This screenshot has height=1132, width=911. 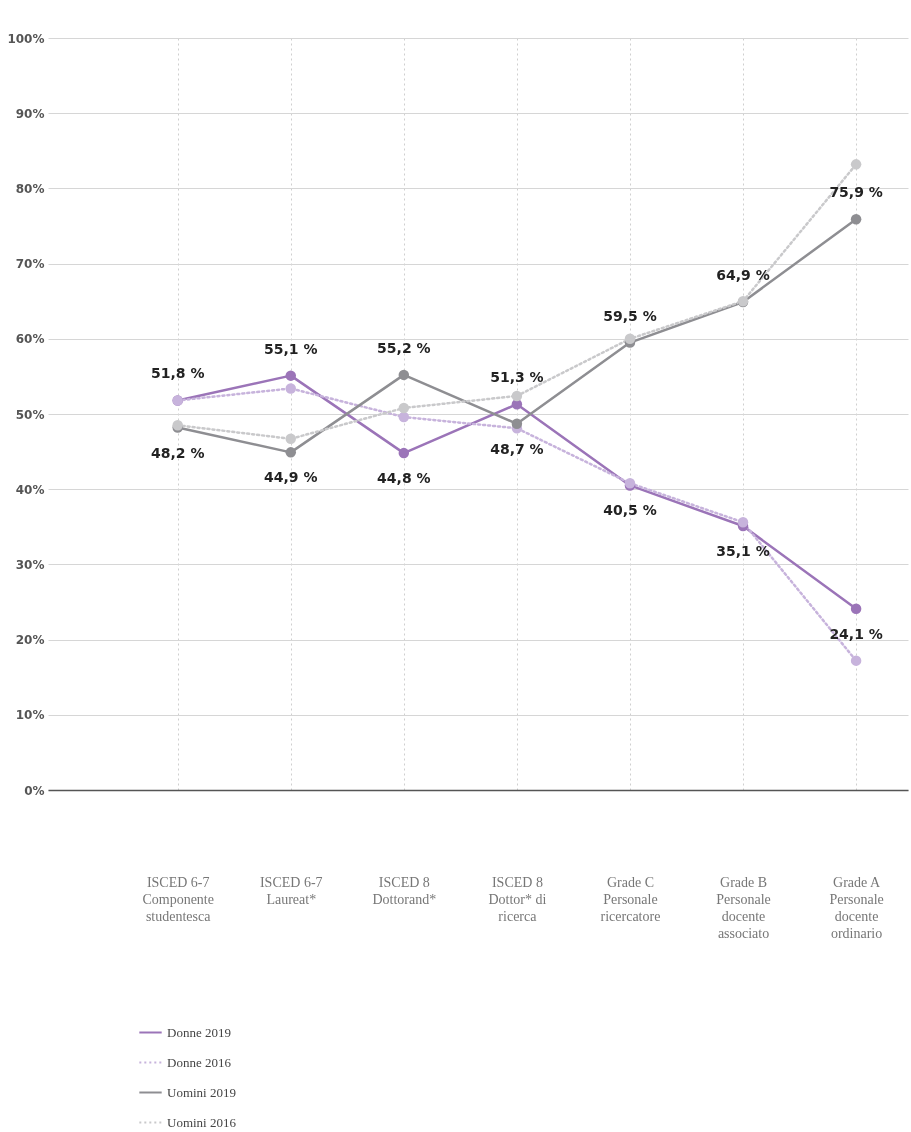 What do you see at coordinates (291, 890) in the screenshot?
I see `x-tick-label: ISCED 6-7 Laureat*` at bounding box center [291, 890].